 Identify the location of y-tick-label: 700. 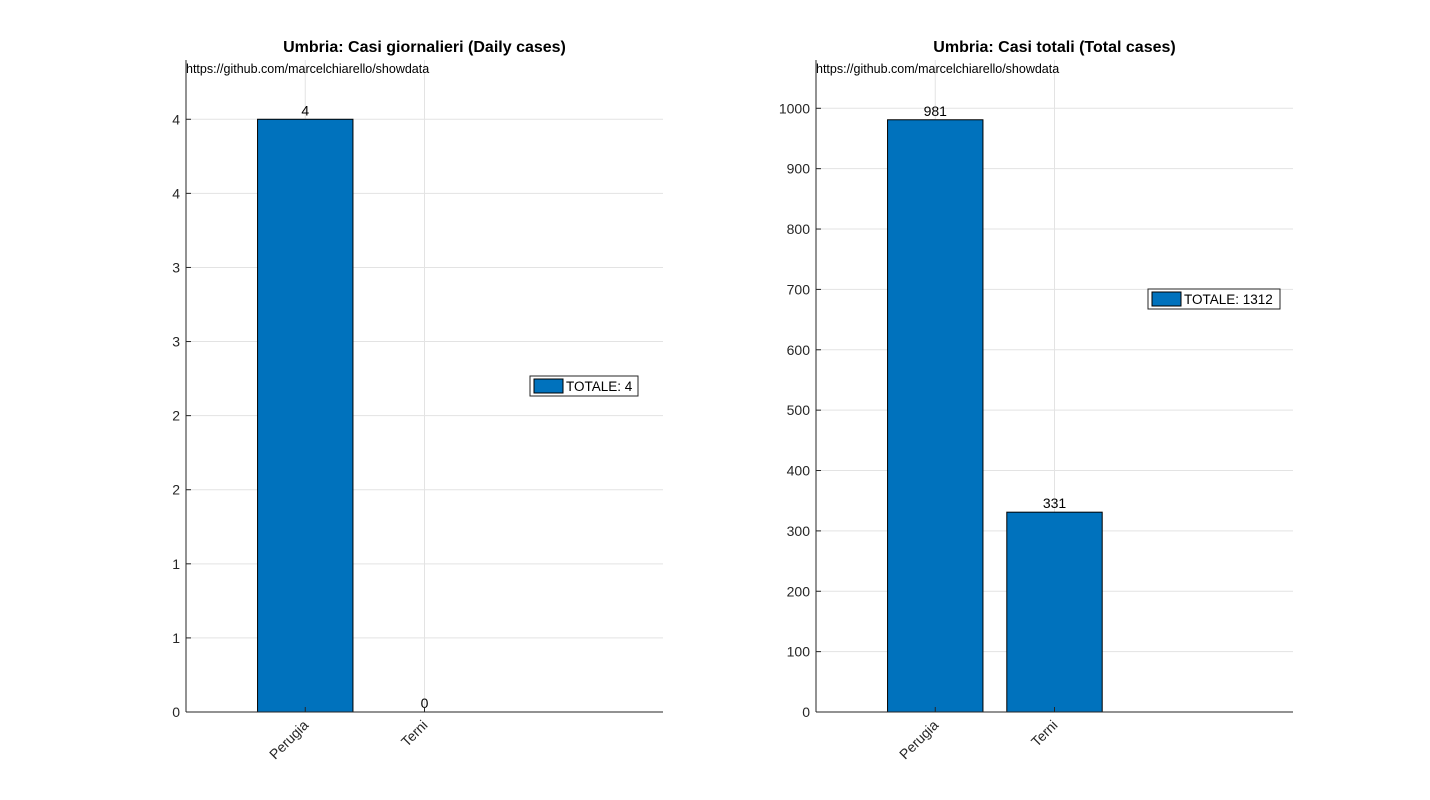
(799, 289).